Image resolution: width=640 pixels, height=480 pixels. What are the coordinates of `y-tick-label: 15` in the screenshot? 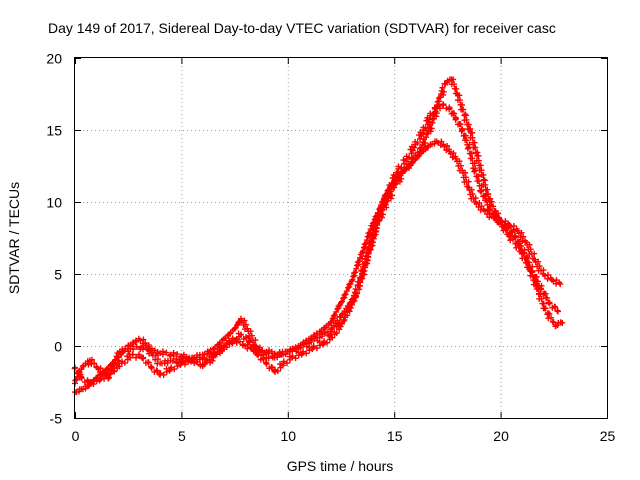 It's located at (54, 131).